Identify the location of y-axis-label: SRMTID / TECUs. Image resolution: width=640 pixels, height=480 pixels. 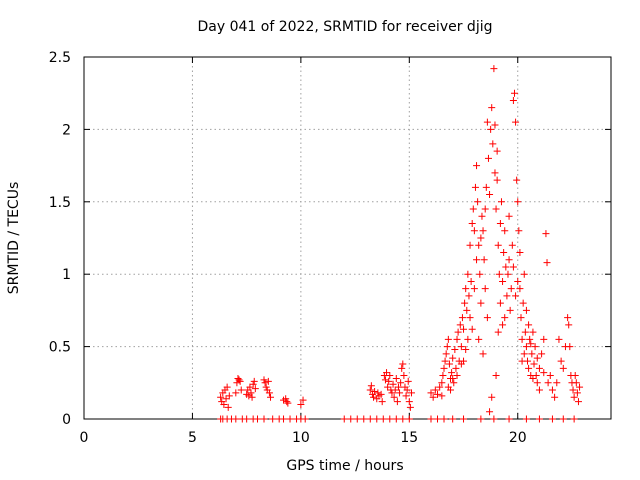
(14, 238).